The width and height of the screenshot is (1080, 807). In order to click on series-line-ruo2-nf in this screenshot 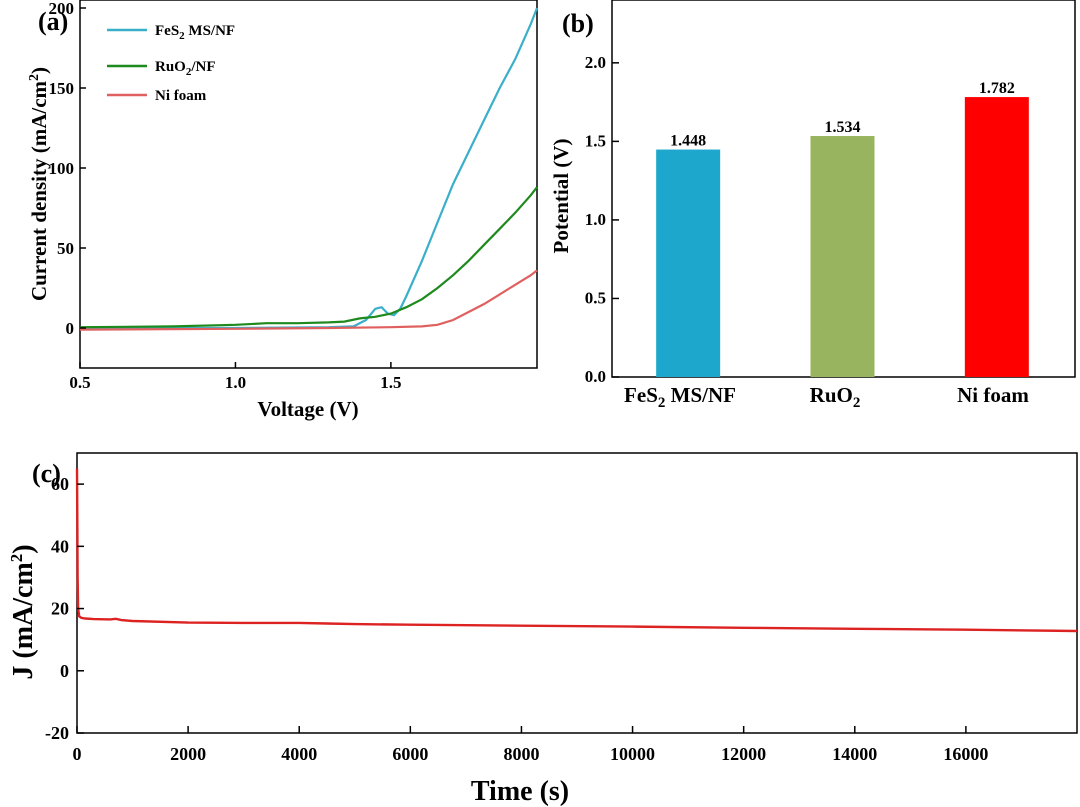, I will do `click(308, 257)`.